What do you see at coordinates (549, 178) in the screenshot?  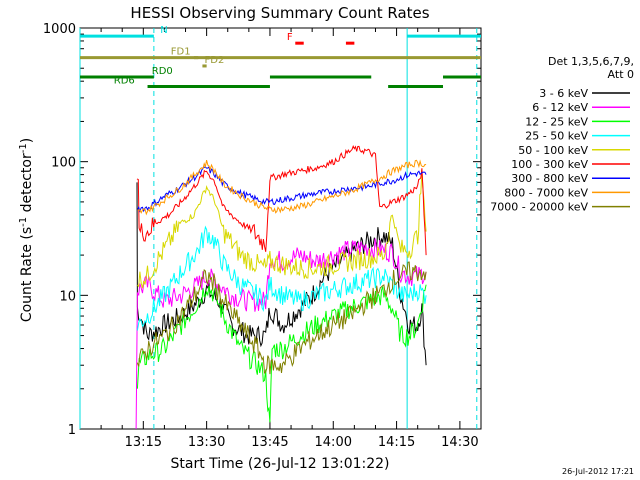 I see `legend-entry-label: 300 - 800 keV` at bounding box center [549, 178].